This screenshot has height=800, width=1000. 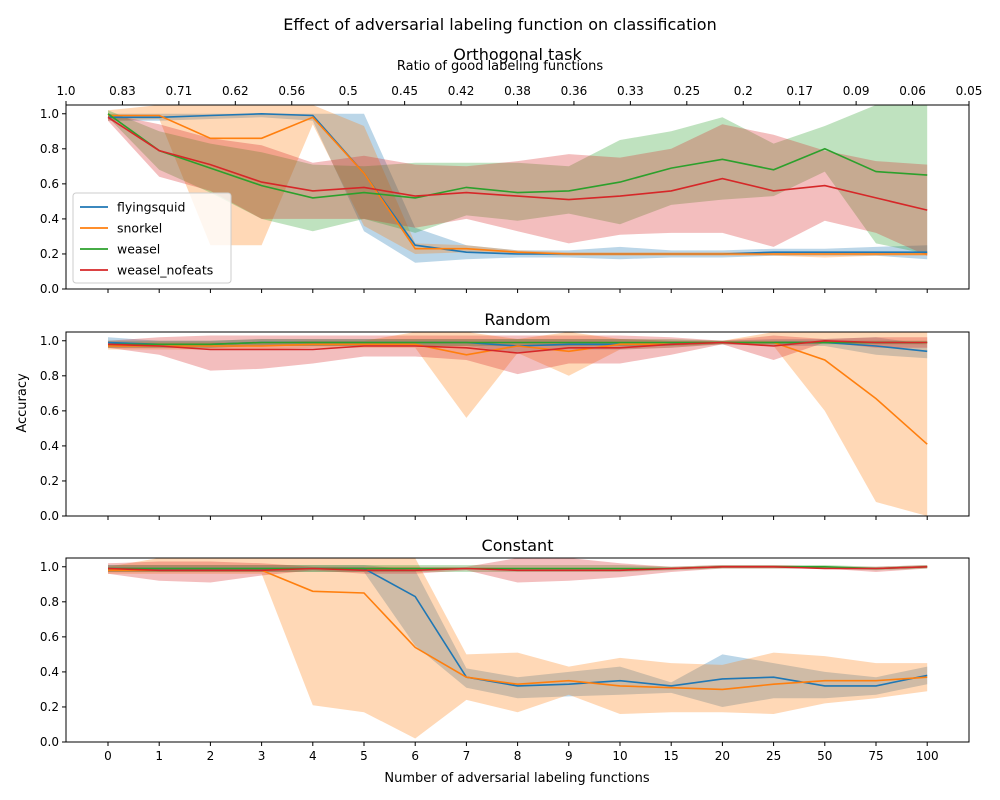 What do you see at coordinates (211, 756) in the screenshot?
I see `x-tick-label: 2` at bounding box center [211, 756].